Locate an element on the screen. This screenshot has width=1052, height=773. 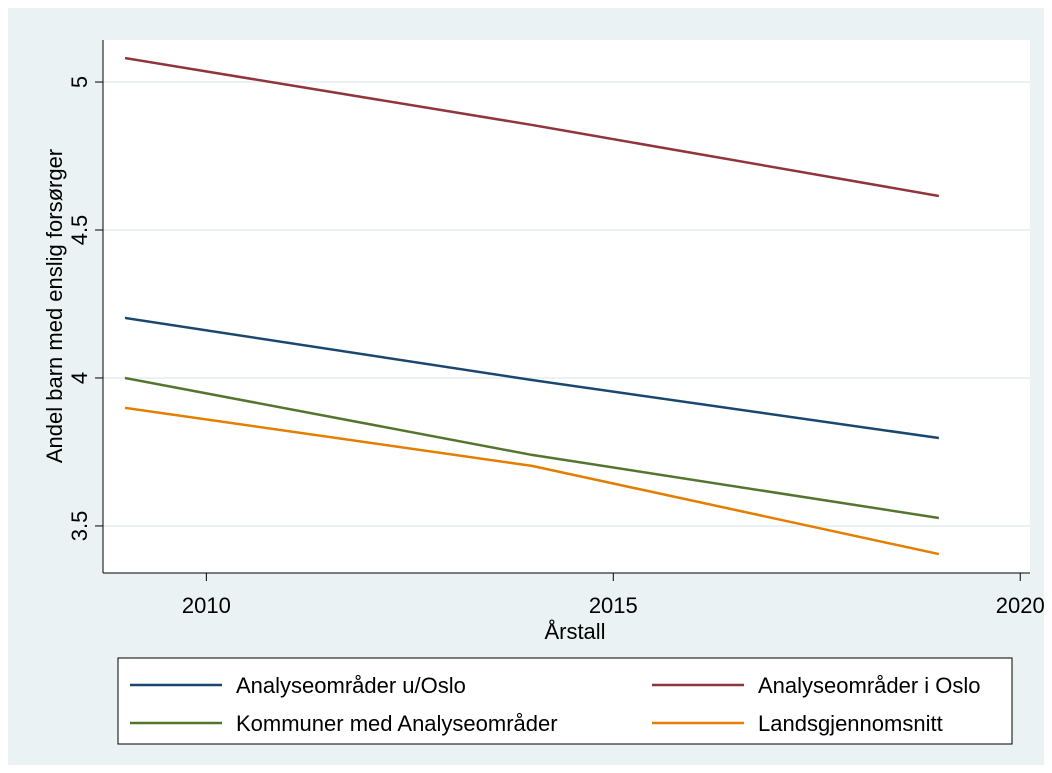
legend-label: Analyseområder u/Oslo is located at coordinates (351, 685).